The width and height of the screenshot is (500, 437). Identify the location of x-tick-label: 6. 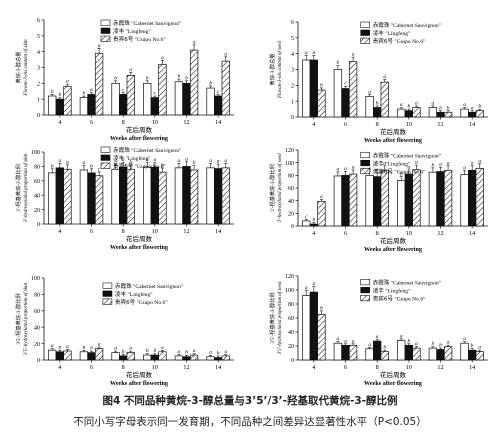
(91, 231).